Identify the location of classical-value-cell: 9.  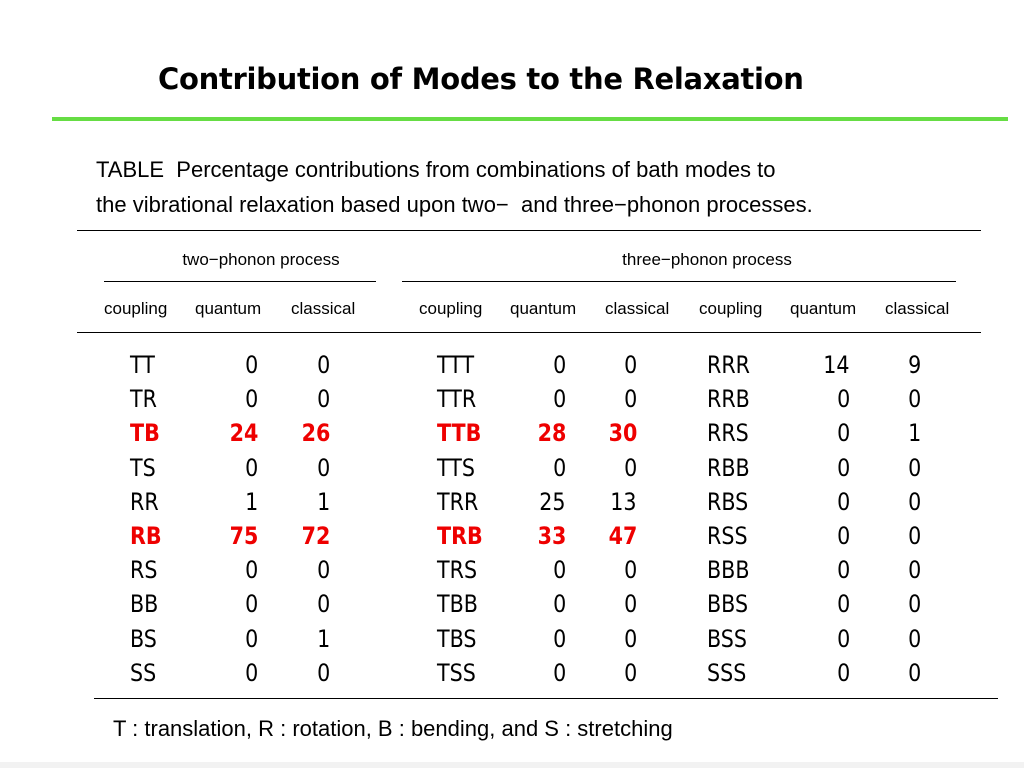
(914, 365).